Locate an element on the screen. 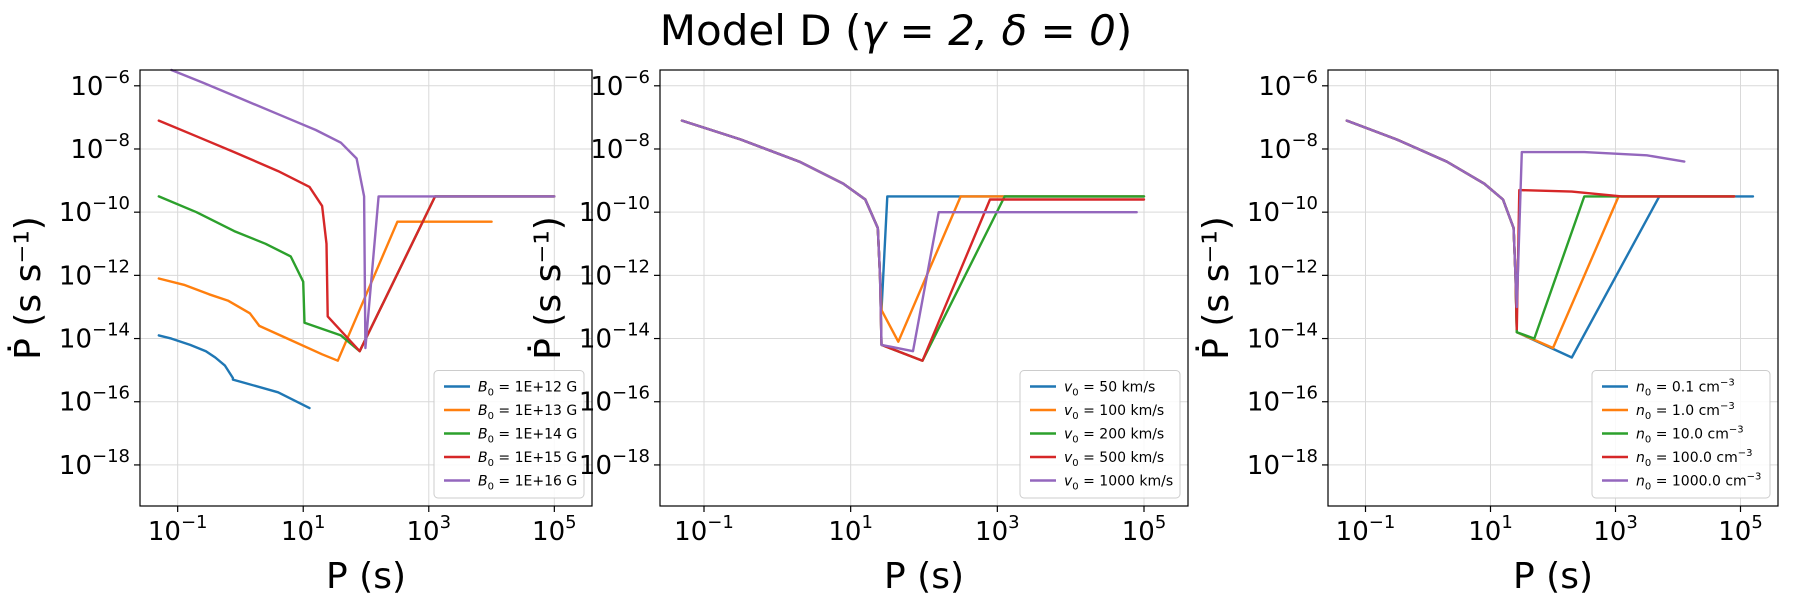 This screenshot has height=600, width=1793. legend-label: B0 = 1E+12 G is located at coordinates (527, 389).